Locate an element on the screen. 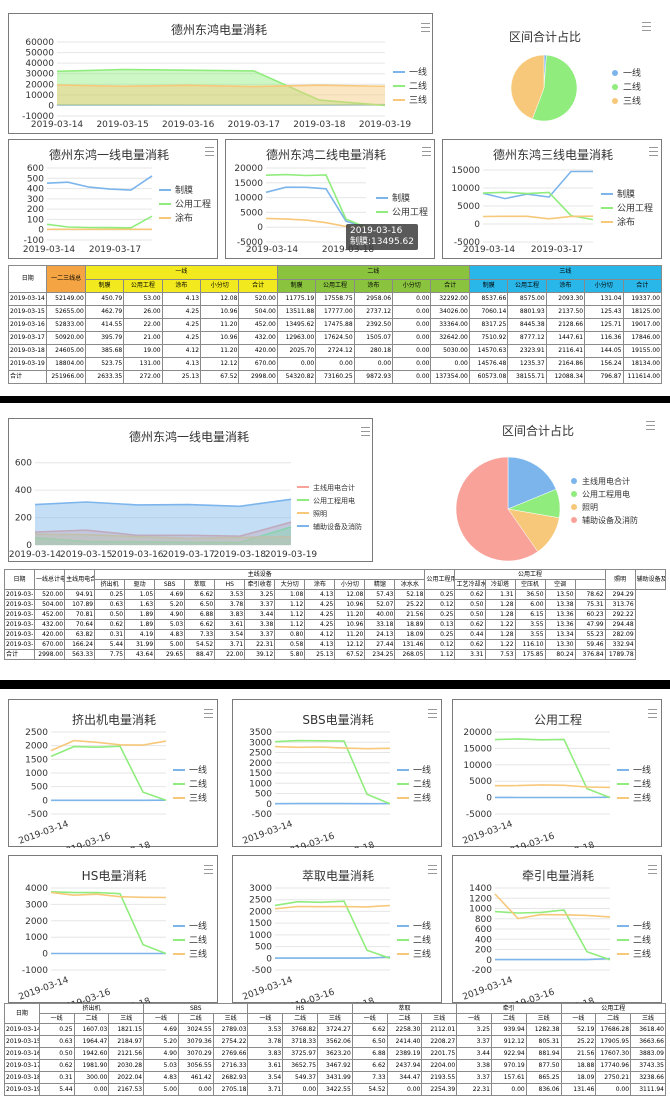 This screenshot has width=670, height=1107. table-cell: 22.00 is located at coordinates (143, 325).